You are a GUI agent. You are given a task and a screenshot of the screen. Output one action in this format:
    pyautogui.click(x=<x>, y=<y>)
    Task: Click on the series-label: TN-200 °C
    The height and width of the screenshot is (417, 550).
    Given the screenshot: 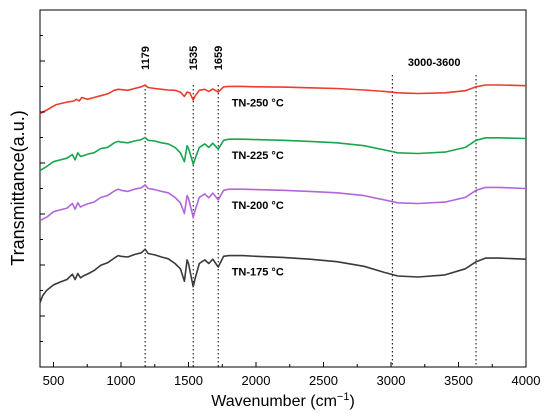 What is the action you would take?
    pyautogui.click(x=258, y=206)
    